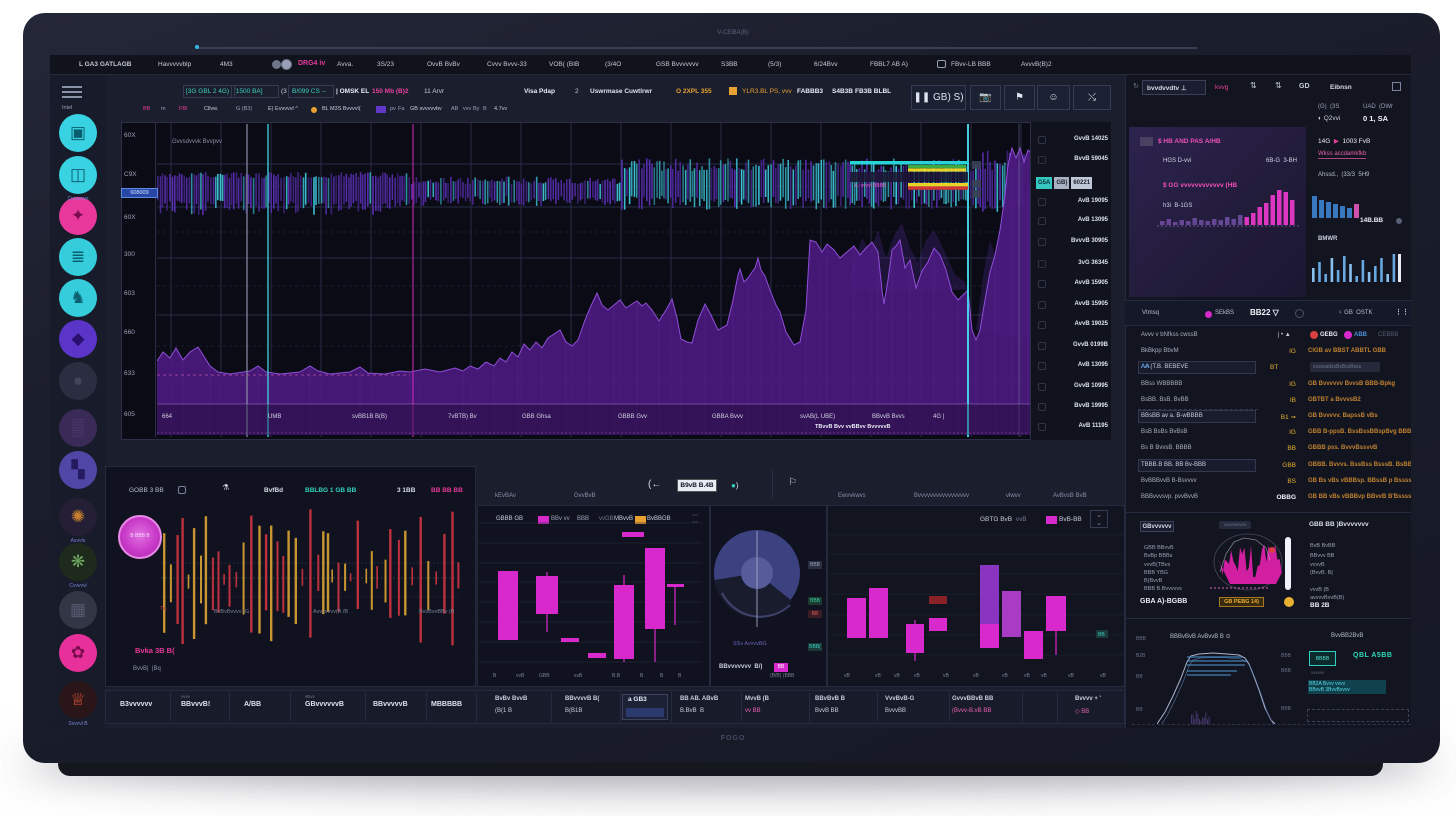 The image size is (1456, 816). What do you see at coordinates (1101, 635) in the screenshot?
I see `svg-text: BB` at bounding box center [1101, 635].